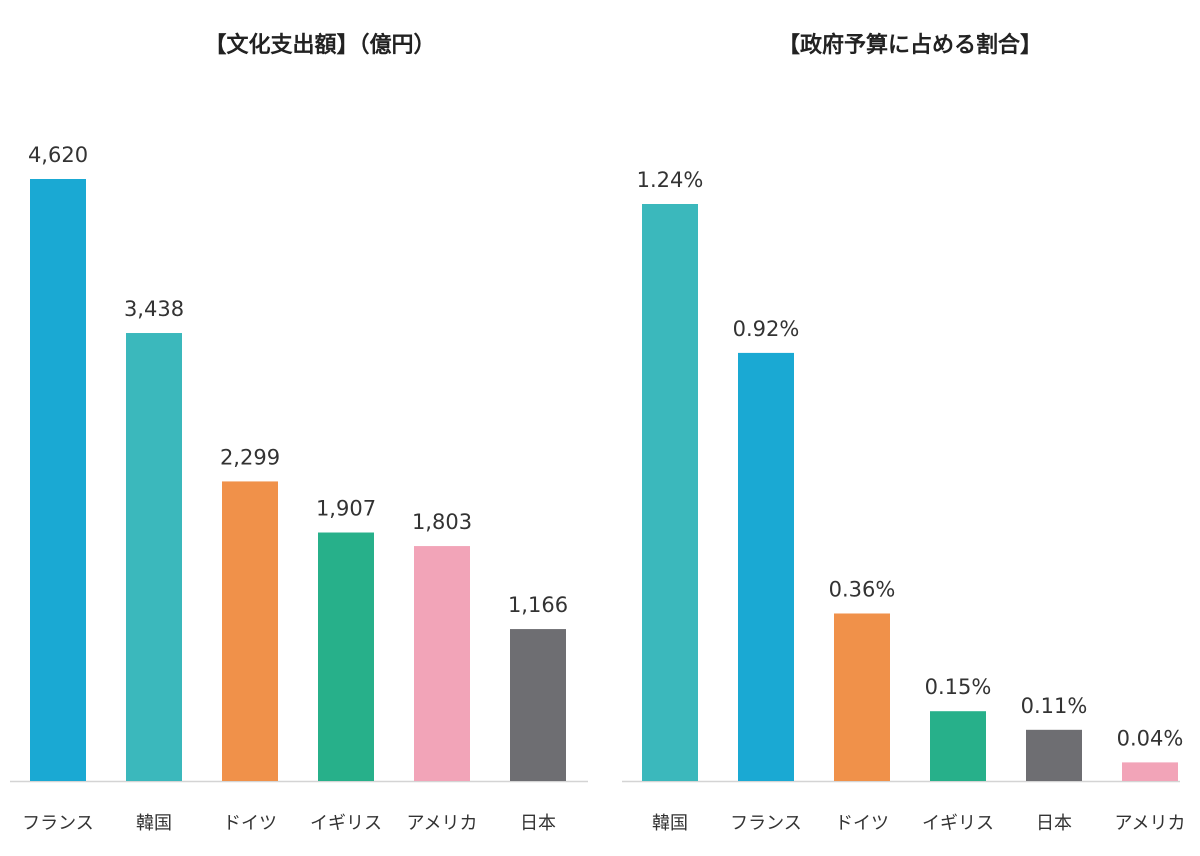  What do you see at coordinates (154, 309) in the screenshot?
I see `data-label: 3,438` at bounding box center [154, 309].